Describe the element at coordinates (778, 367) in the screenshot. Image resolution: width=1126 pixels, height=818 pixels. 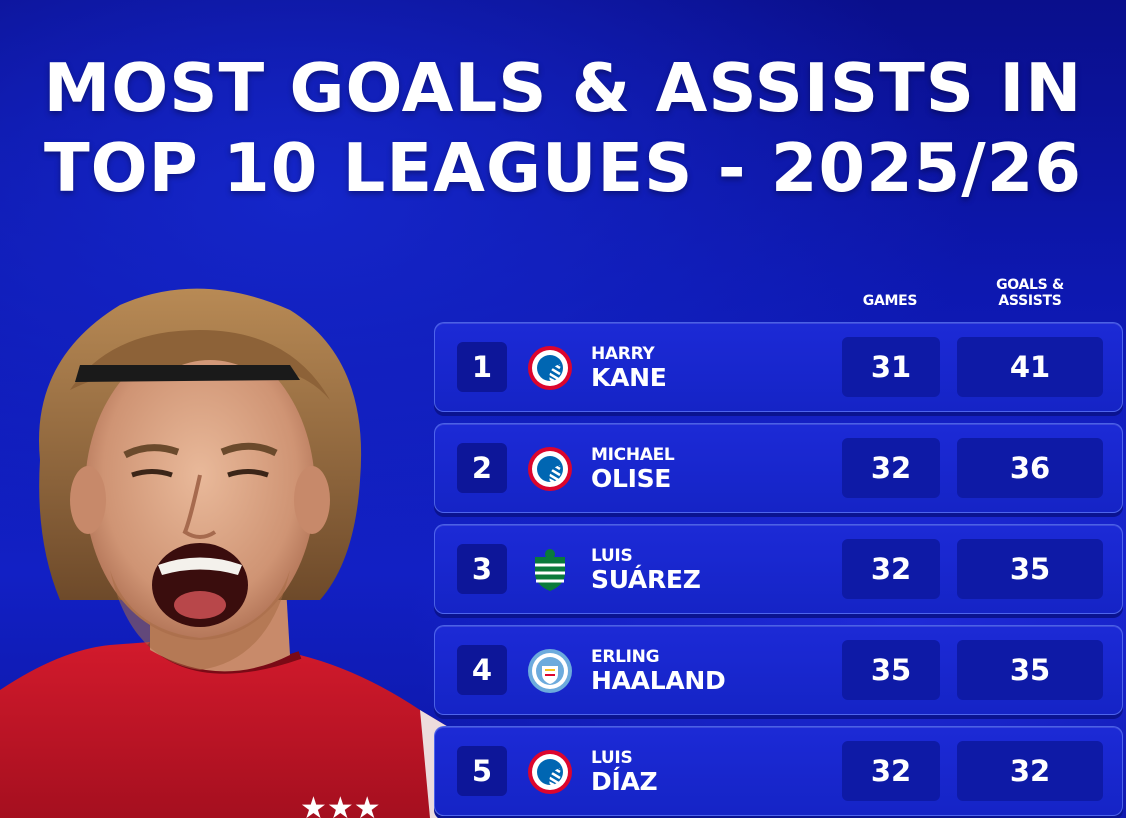
I see `table-row: 1 HARRY KANE 31 41` at that location.